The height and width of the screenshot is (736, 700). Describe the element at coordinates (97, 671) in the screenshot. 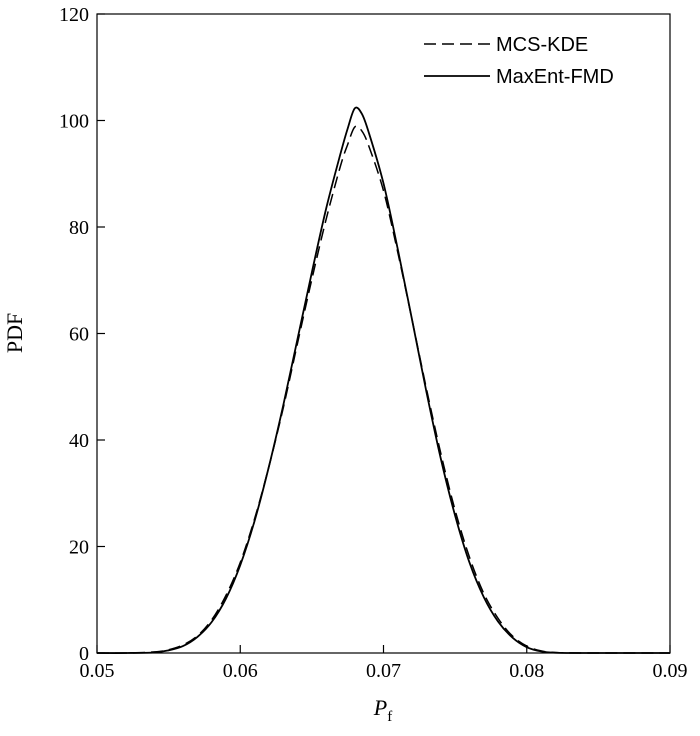

I see `x-tick-label: 0.05` at that location.